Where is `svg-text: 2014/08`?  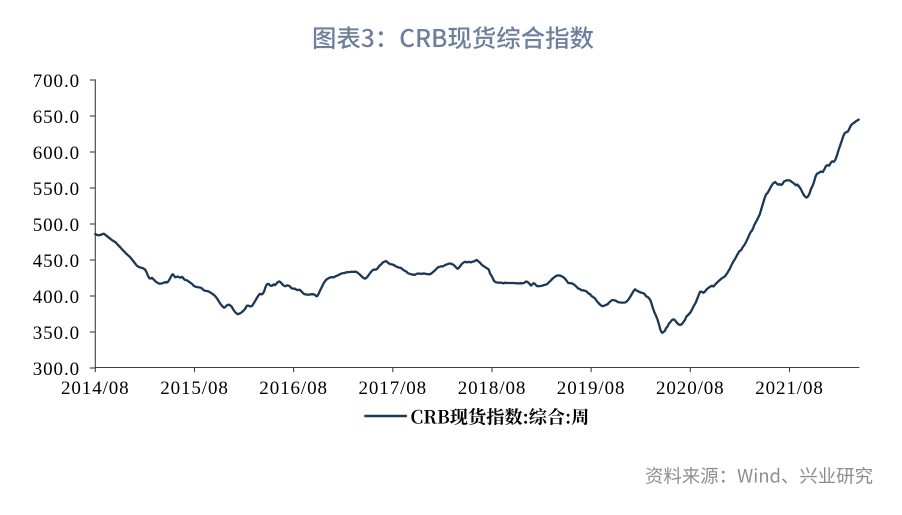 svg-text: 2014/08 is located at coordinates (95, 388).